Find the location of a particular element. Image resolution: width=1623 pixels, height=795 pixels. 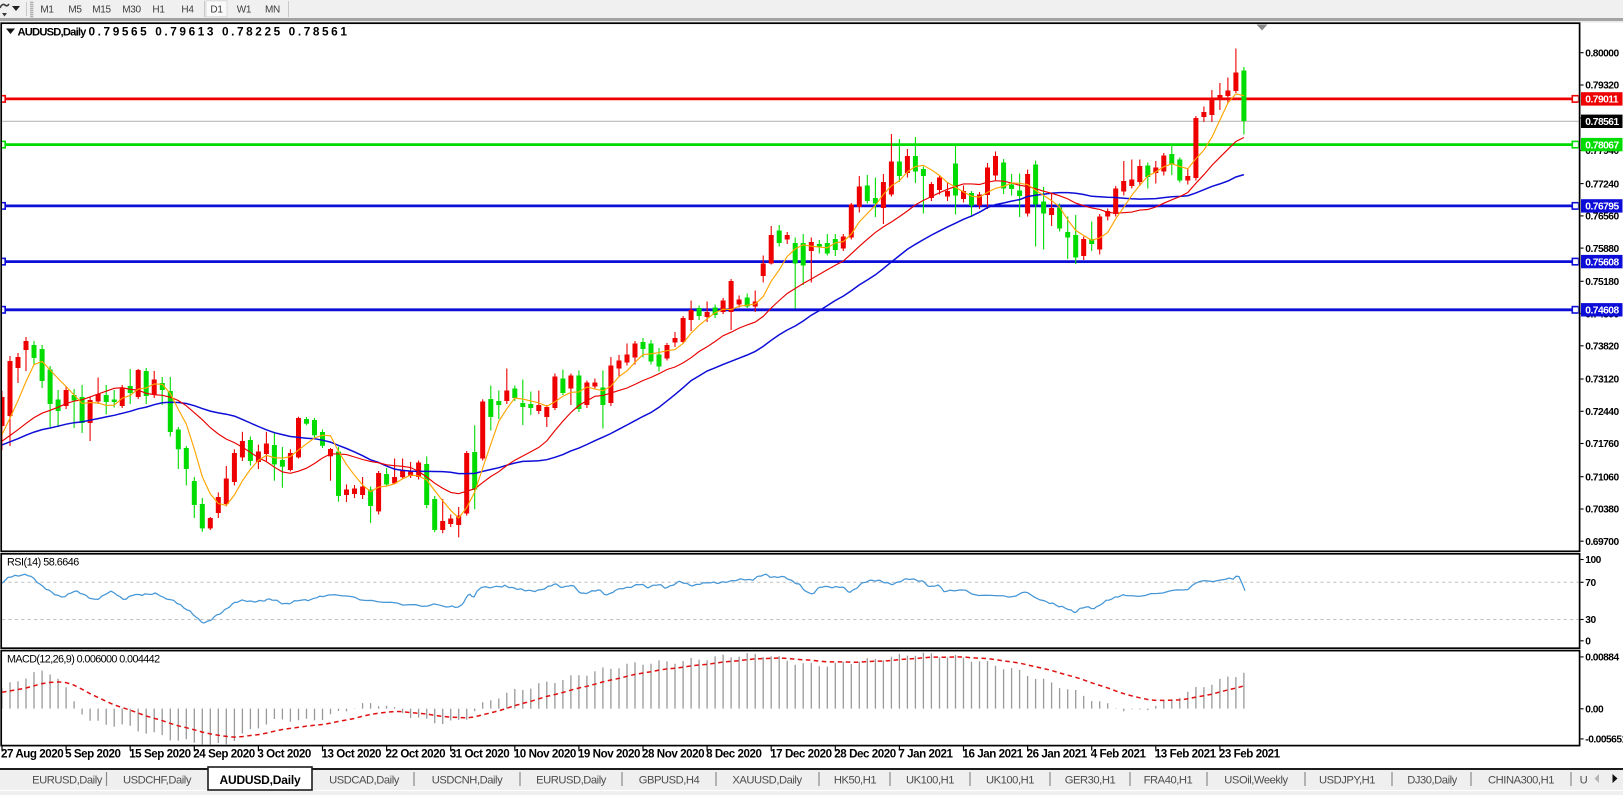

svg-text: 15 Sep 2020 is located at coordinates (159, 754).